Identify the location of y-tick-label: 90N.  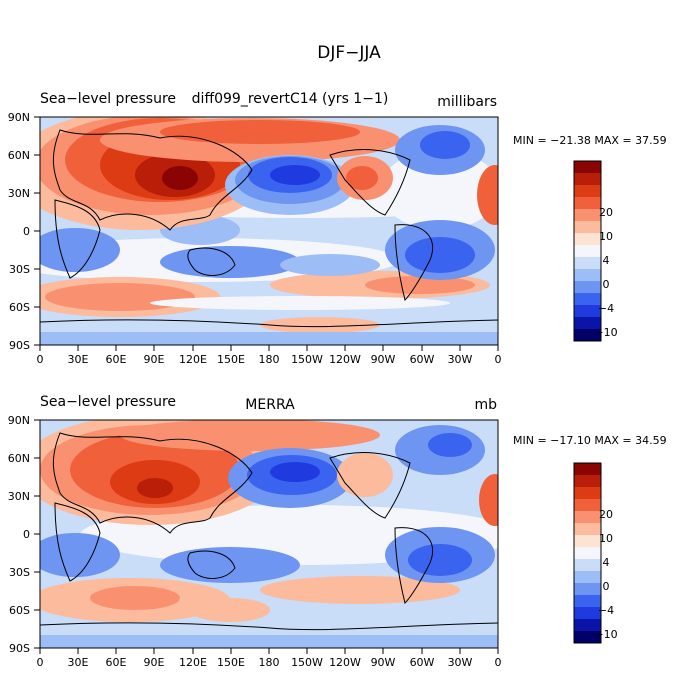
(19, 420).